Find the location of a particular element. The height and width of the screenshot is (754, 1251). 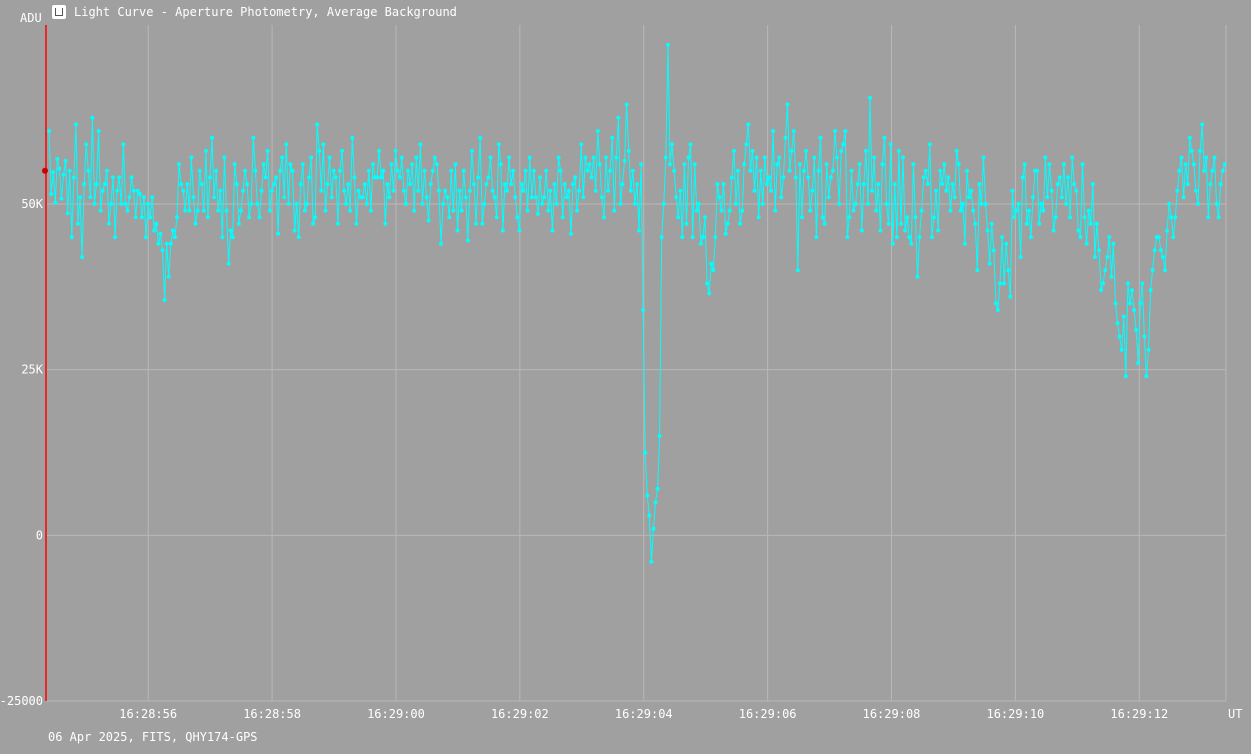

x-tick-label: 16:29:10 is located at coordinates (1015, 714).